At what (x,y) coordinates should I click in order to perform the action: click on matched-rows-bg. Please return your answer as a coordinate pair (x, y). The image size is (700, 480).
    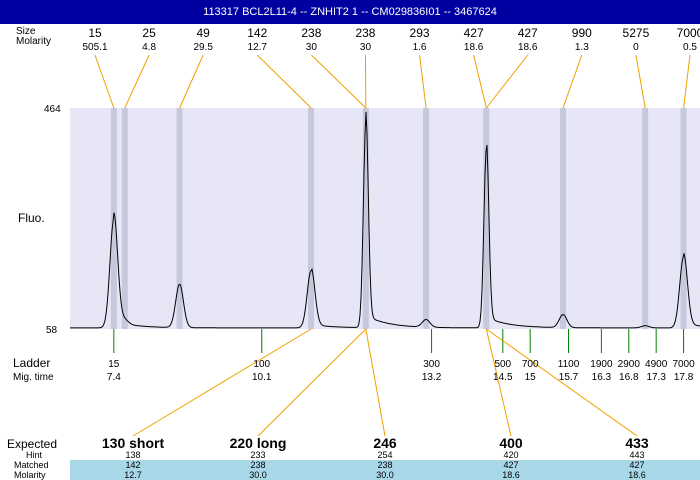
    Looking at the image, I should click on (385, 470).